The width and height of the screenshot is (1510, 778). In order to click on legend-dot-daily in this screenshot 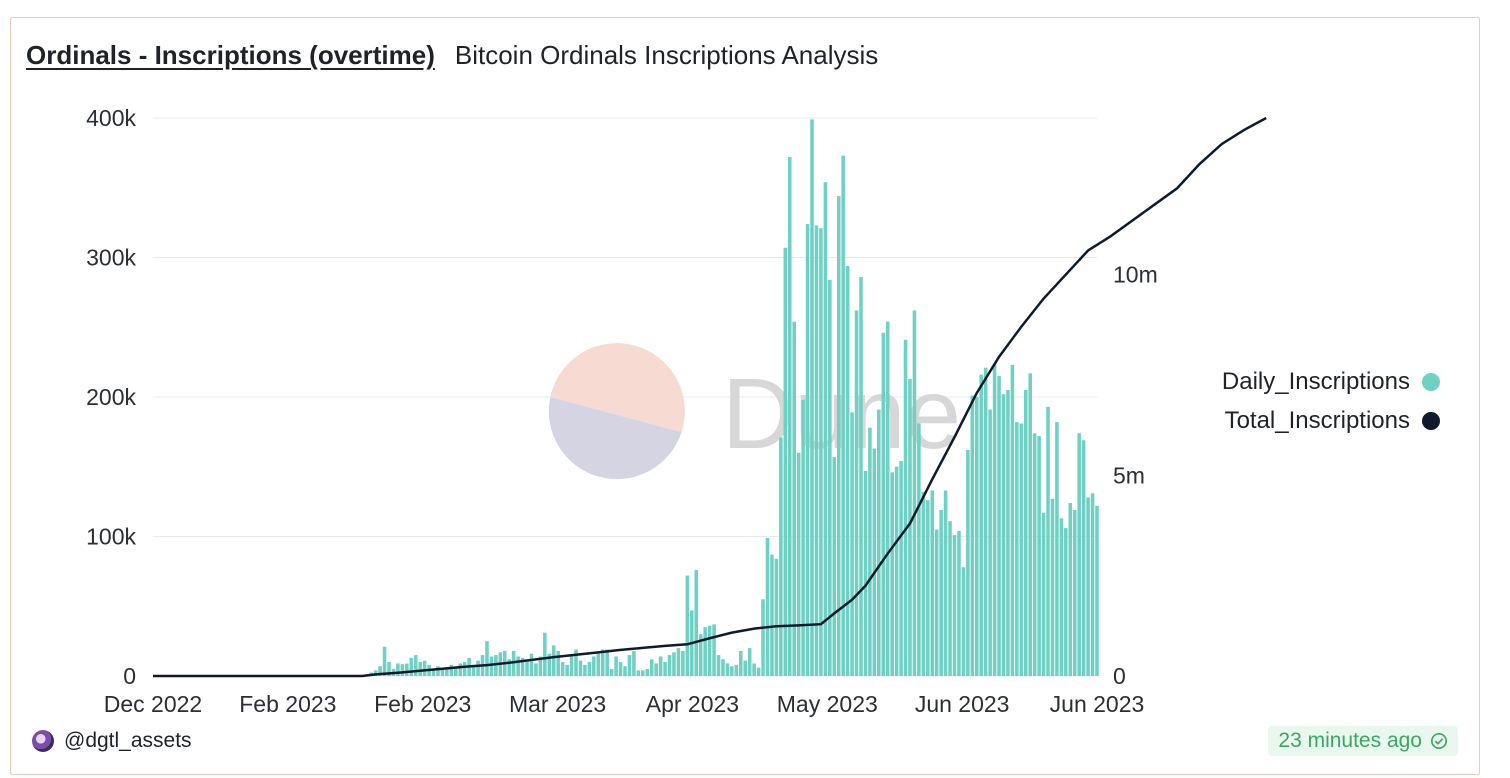, I will do `click(1431, 381)`.